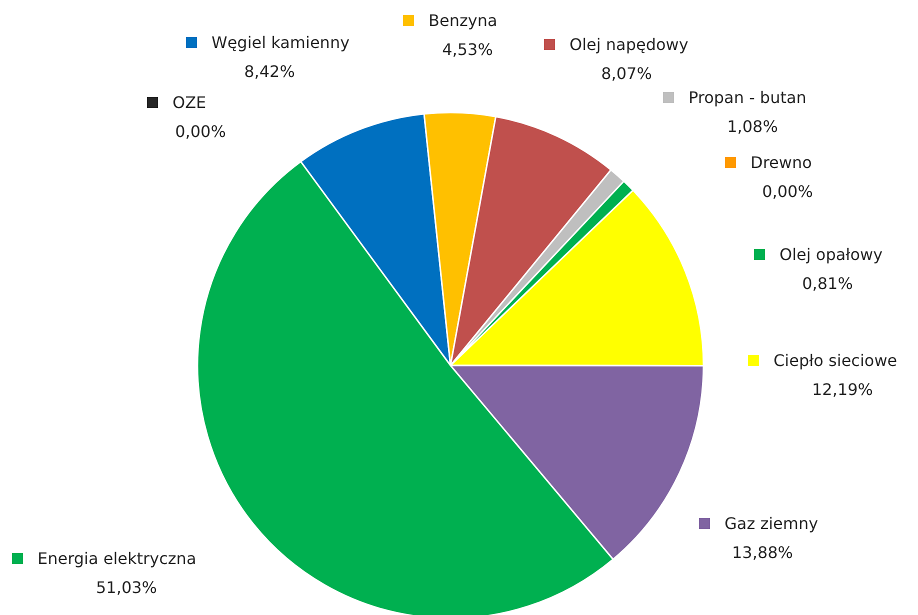  Describe the element at coordinates (771, 523) in the screenshot. I see `legend-label: Gaz ziemny` at that location.